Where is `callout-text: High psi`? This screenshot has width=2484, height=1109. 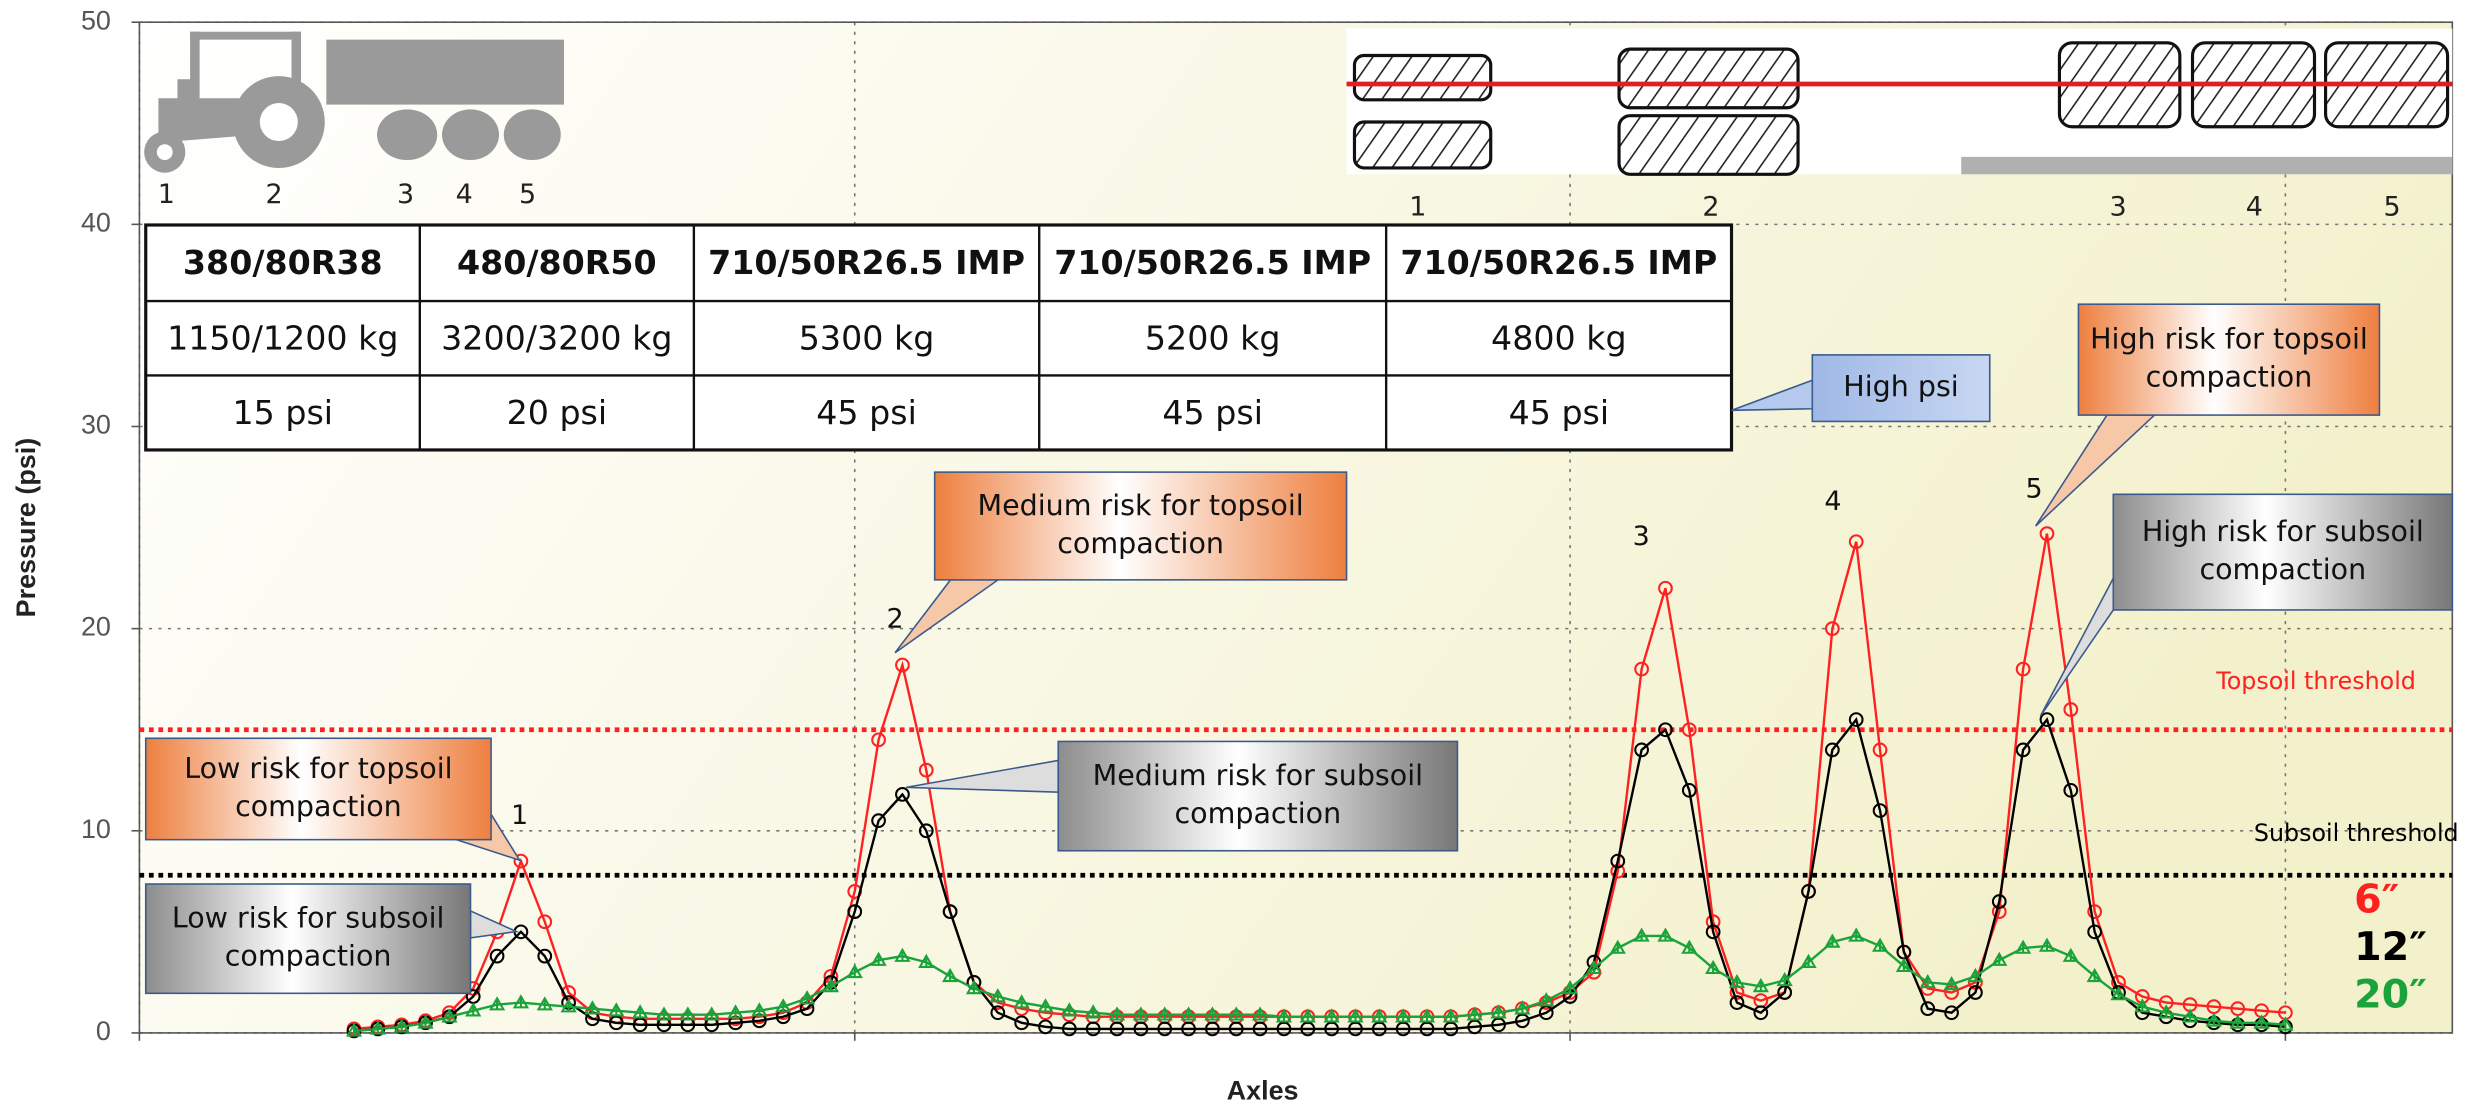 callout-text: High psi is located at coordinates (1900, 386).